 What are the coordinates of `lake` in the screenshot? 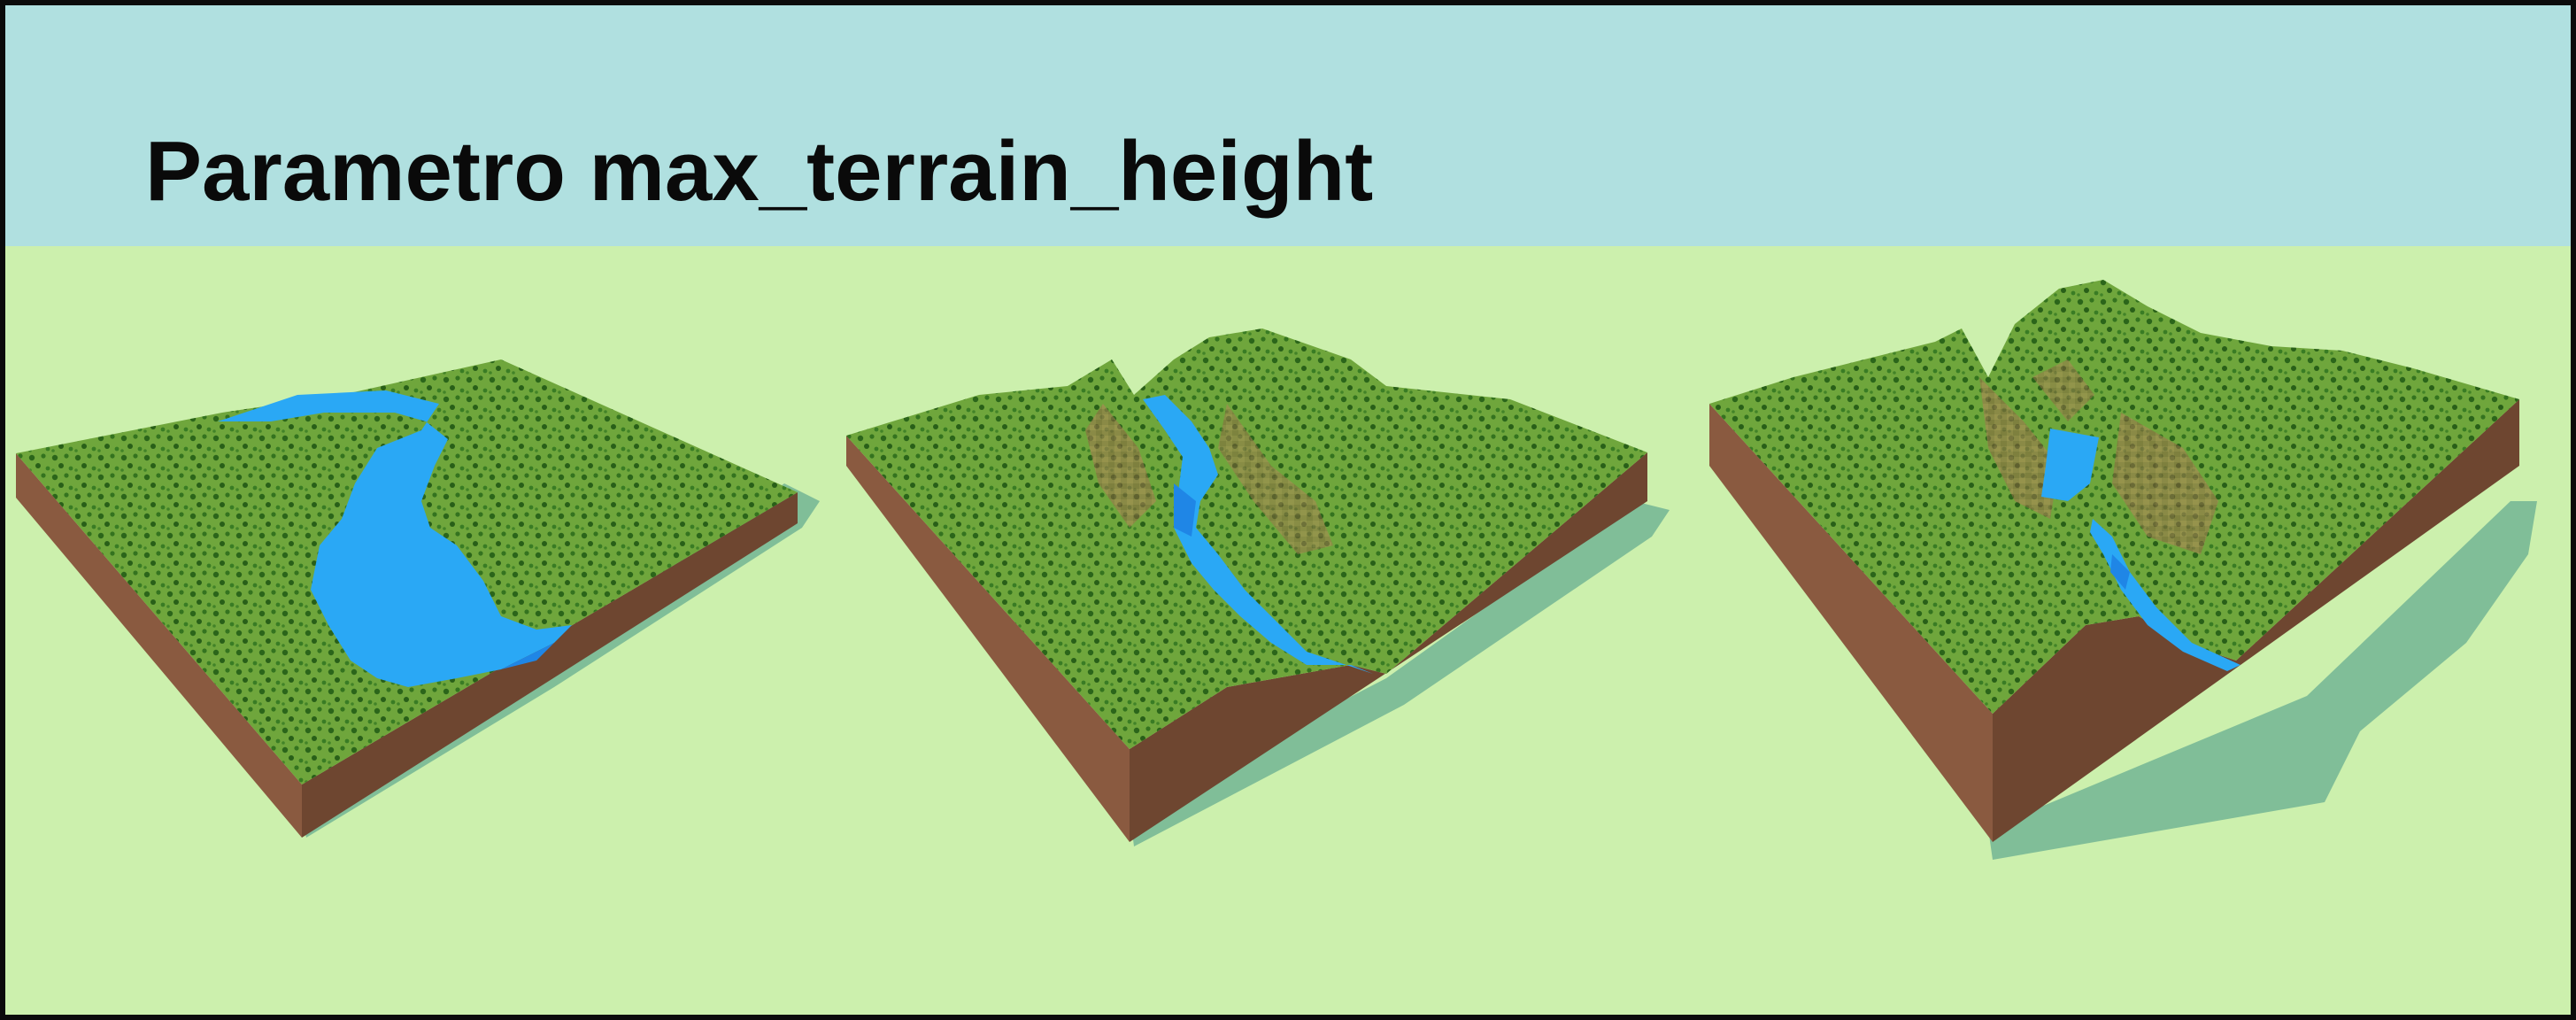 It's located at (2070, 465).